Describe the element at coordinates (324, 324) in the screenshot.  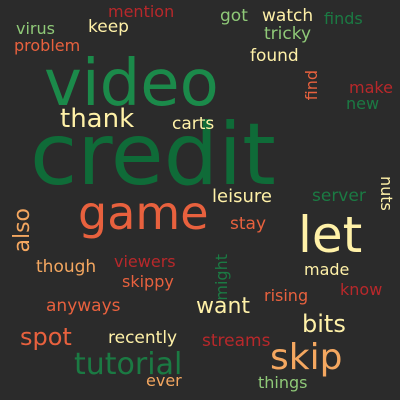
I see `word-bits: bits` at that location.